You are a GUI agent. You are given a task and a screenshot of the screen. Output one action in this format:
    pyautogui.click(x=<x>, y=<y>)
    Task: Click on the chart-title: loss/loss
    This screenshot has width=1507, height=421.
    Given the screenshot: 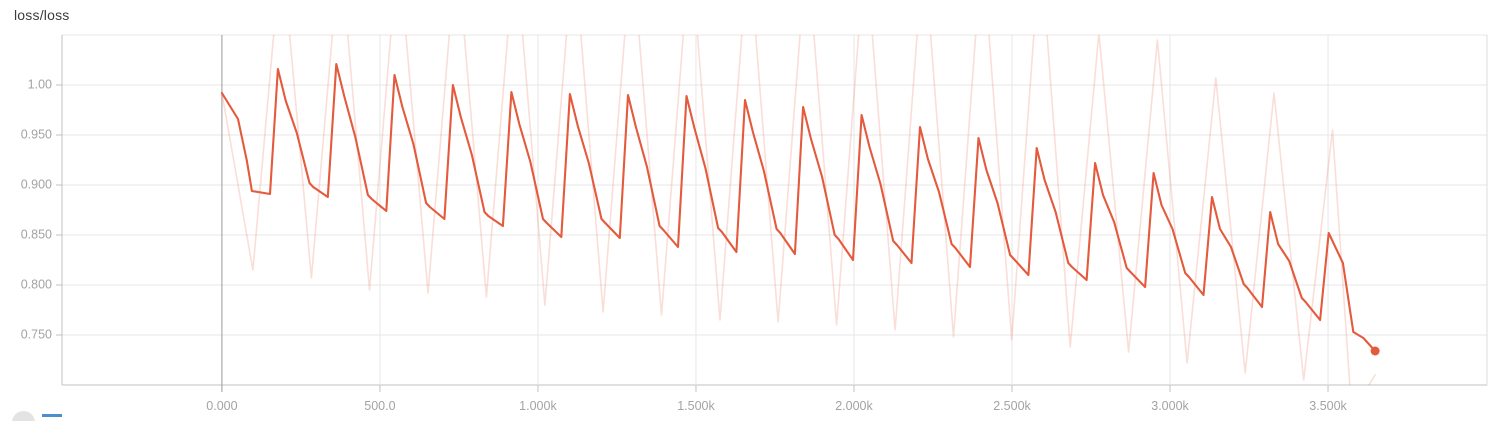 What is the action you would take?
    pyautogui.click(x=42, y=15)
    